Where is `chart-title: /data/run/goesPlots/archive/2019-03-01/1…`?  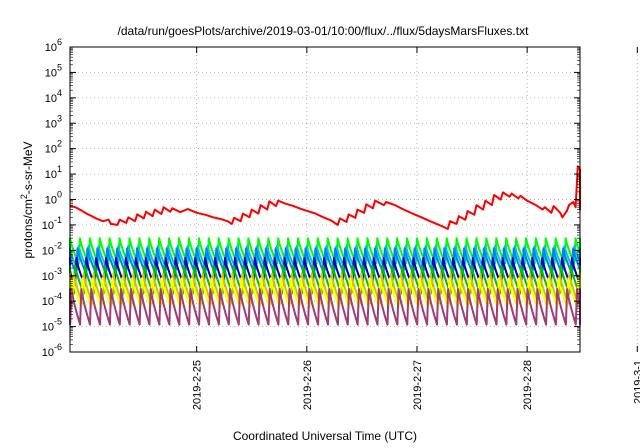
chart-title: /data/run/goesPlots/archive/2019-03-01/1… is located at coordinates (324, 31).